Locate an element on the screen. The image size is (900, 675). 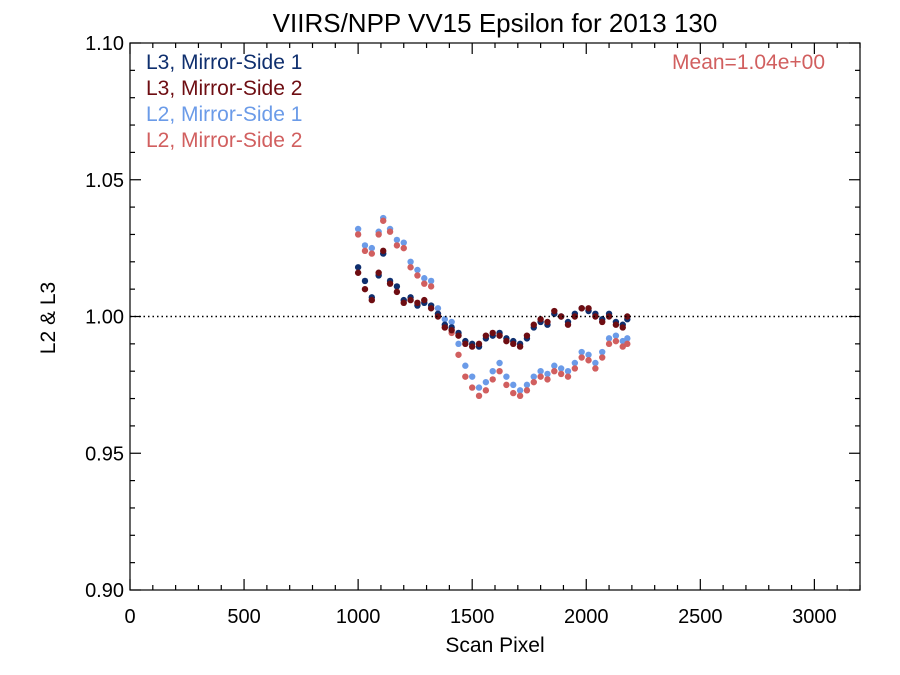
x-tick-label: 500 is located at coordinates (243, 617).